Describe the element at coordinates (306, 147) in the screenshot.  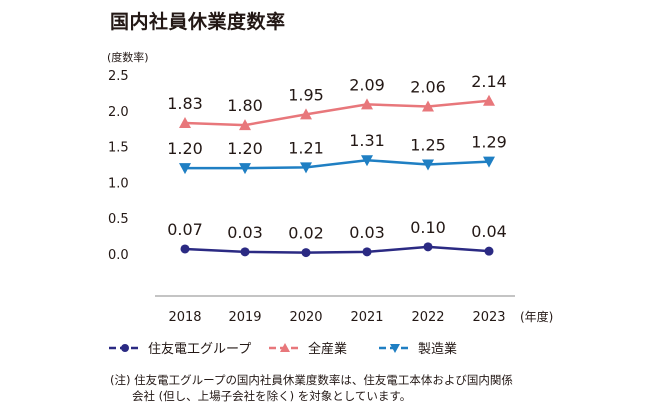
I see `data-label: 1.21` at that location.